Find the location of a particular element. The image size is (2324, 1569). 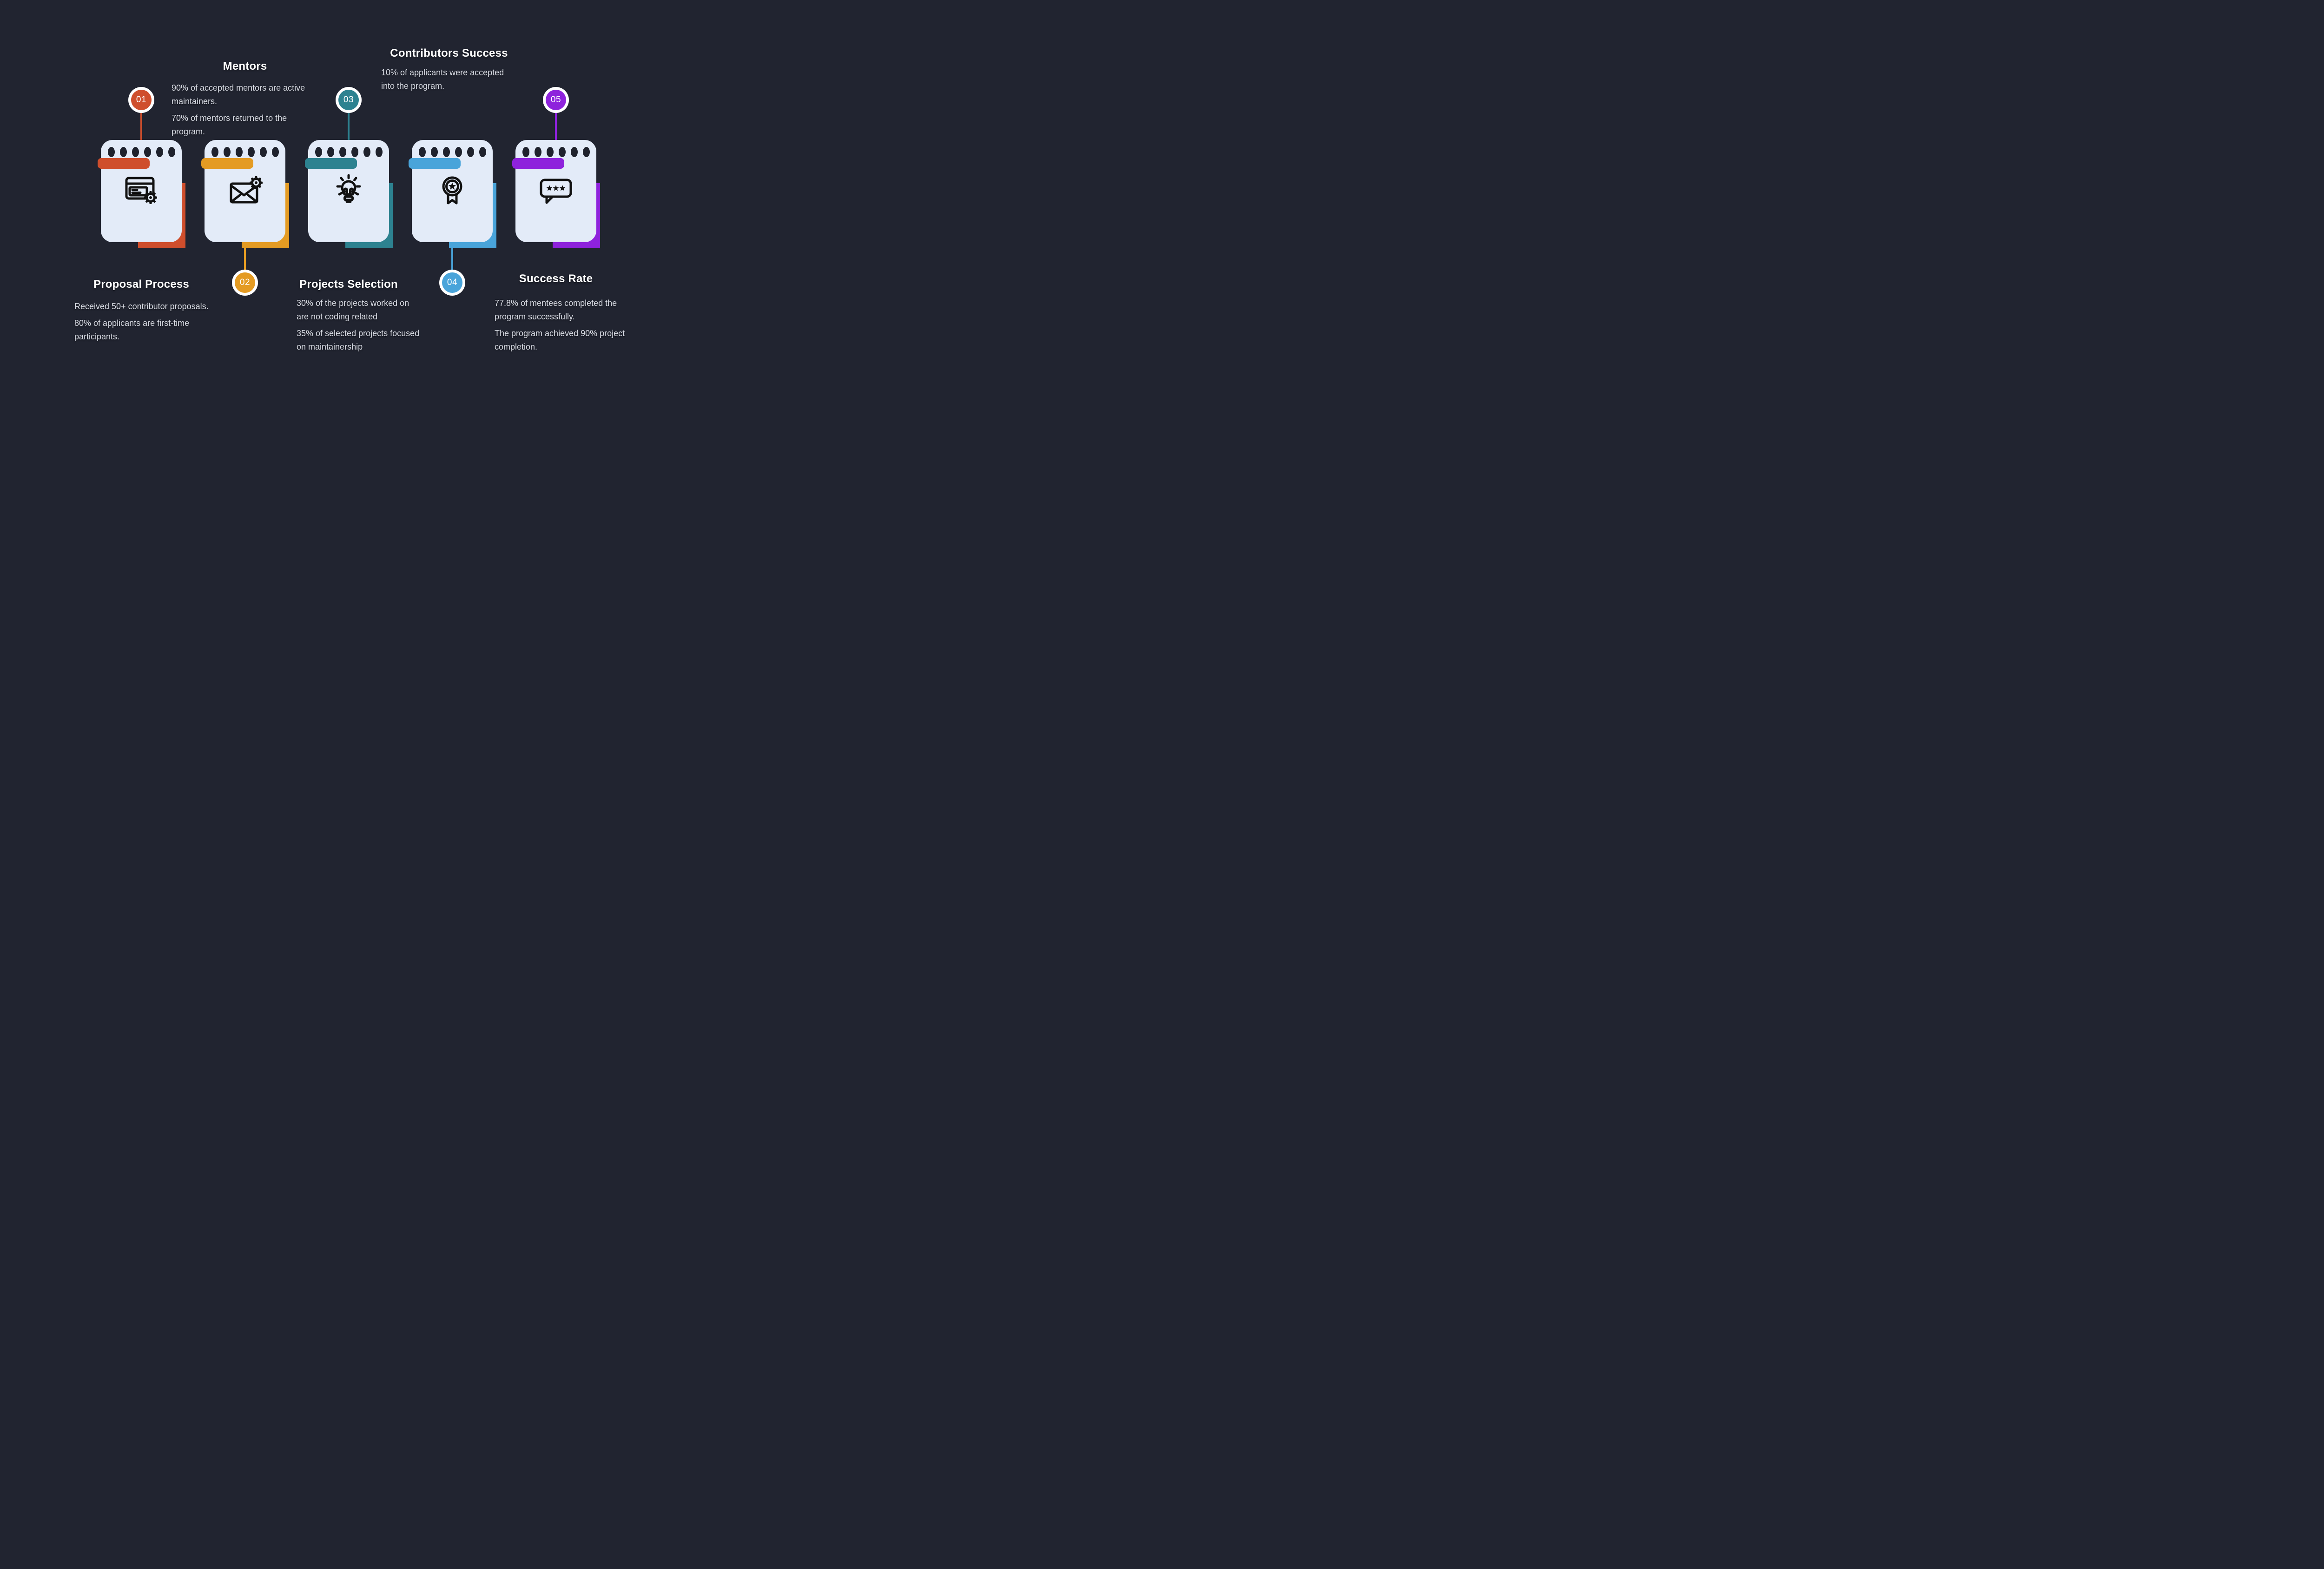

step-number: 03 is located at coordinates (348, 100).